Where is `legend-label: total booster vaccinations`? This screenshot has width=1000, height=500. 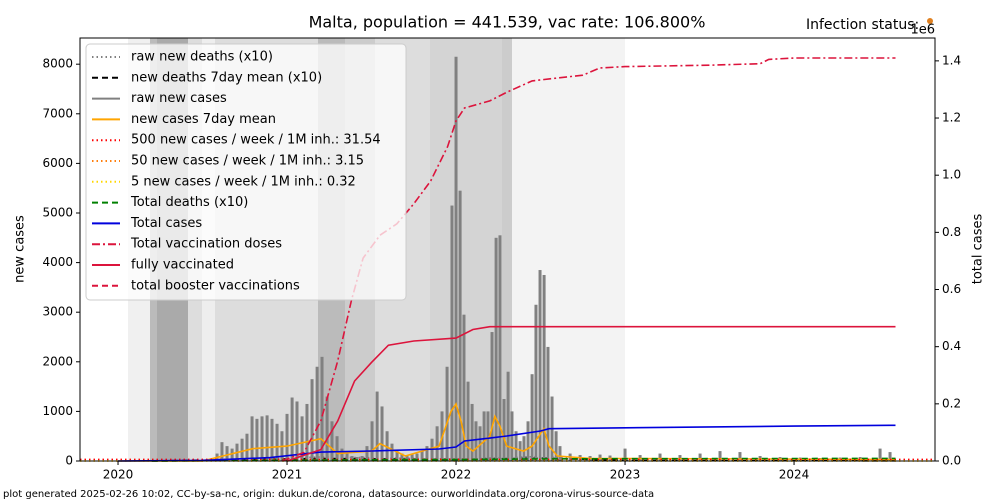
legend-label: total booster vaccinations is located at coordinates (215, 285).